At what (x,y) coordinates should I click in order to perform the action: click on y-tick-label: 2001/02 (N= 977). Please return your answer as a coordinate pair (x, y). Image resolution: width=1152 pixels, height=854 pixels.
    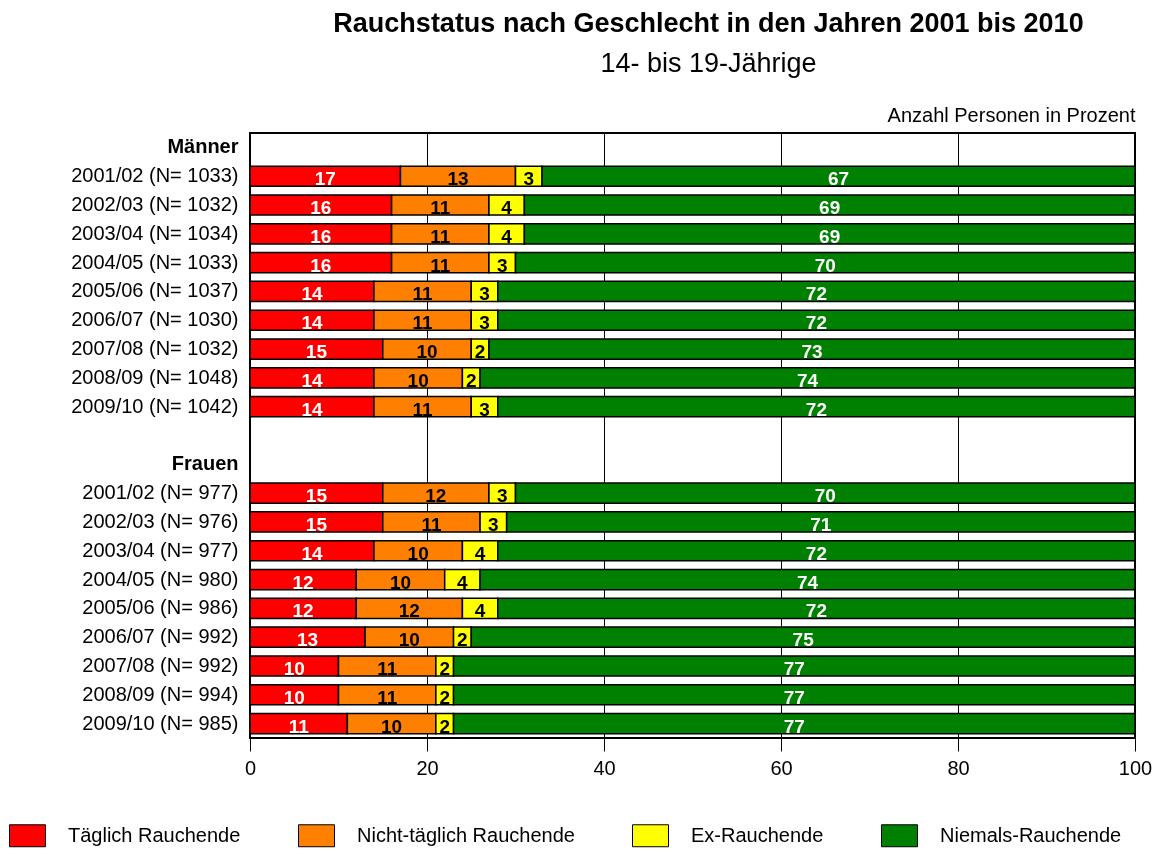
    Looking at the image, I should click on (160, 492).